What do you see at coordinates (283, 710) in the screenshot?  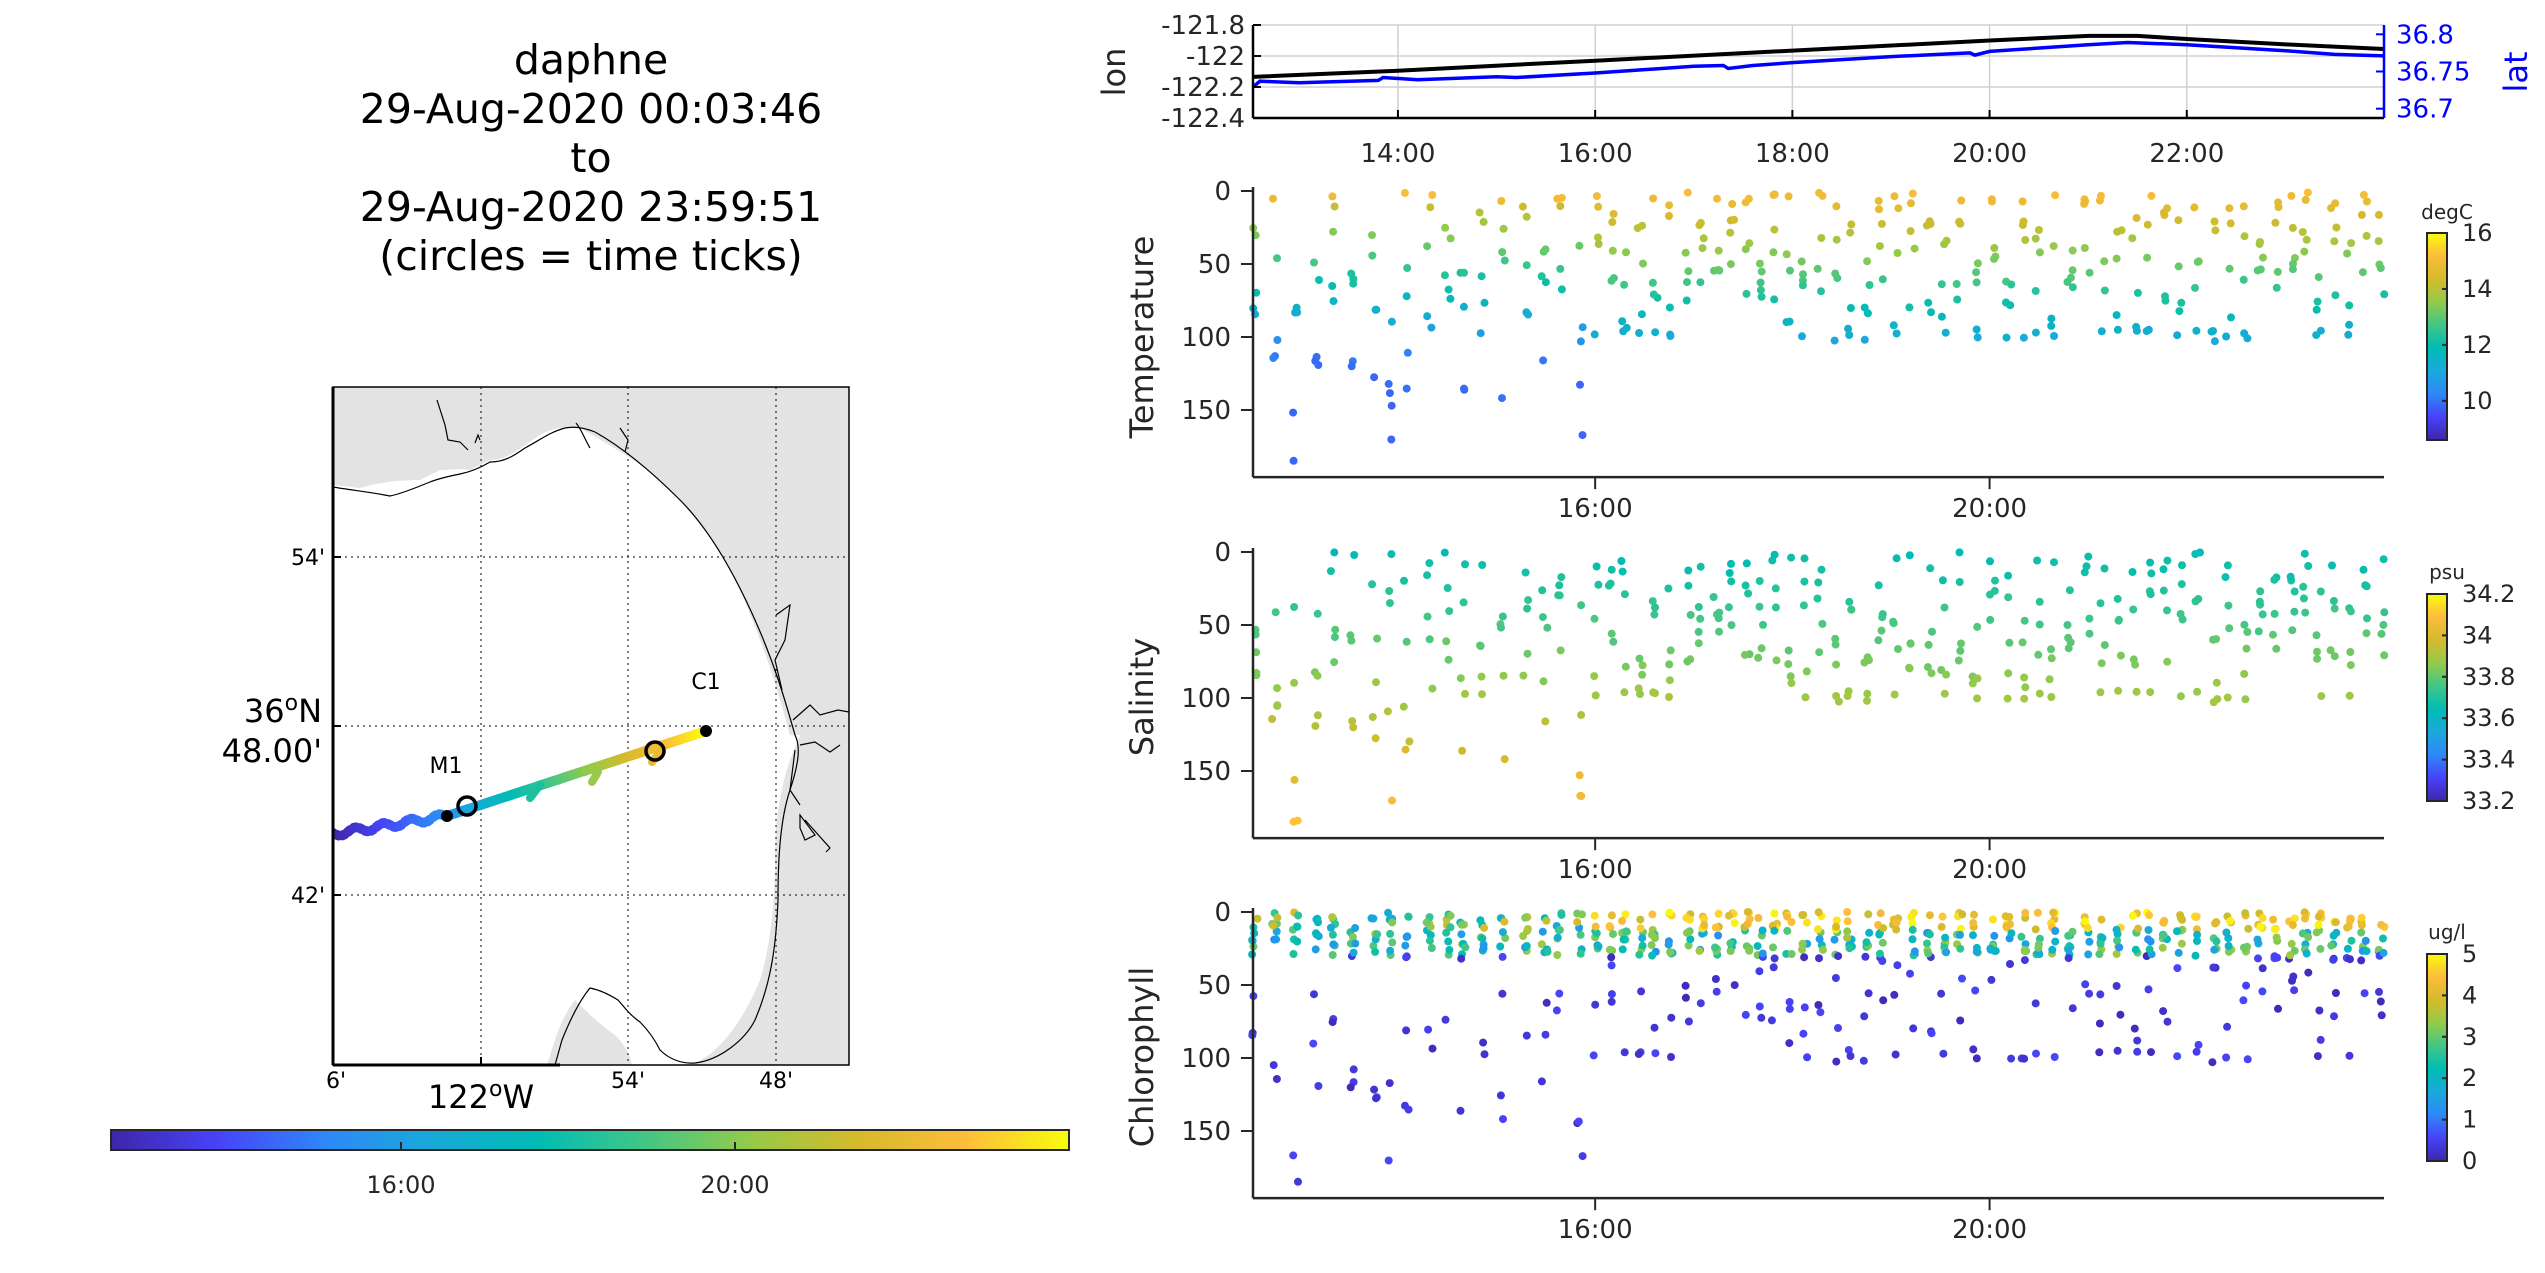 I see `svg-text: 36oN` at bounding box center [283, 710].